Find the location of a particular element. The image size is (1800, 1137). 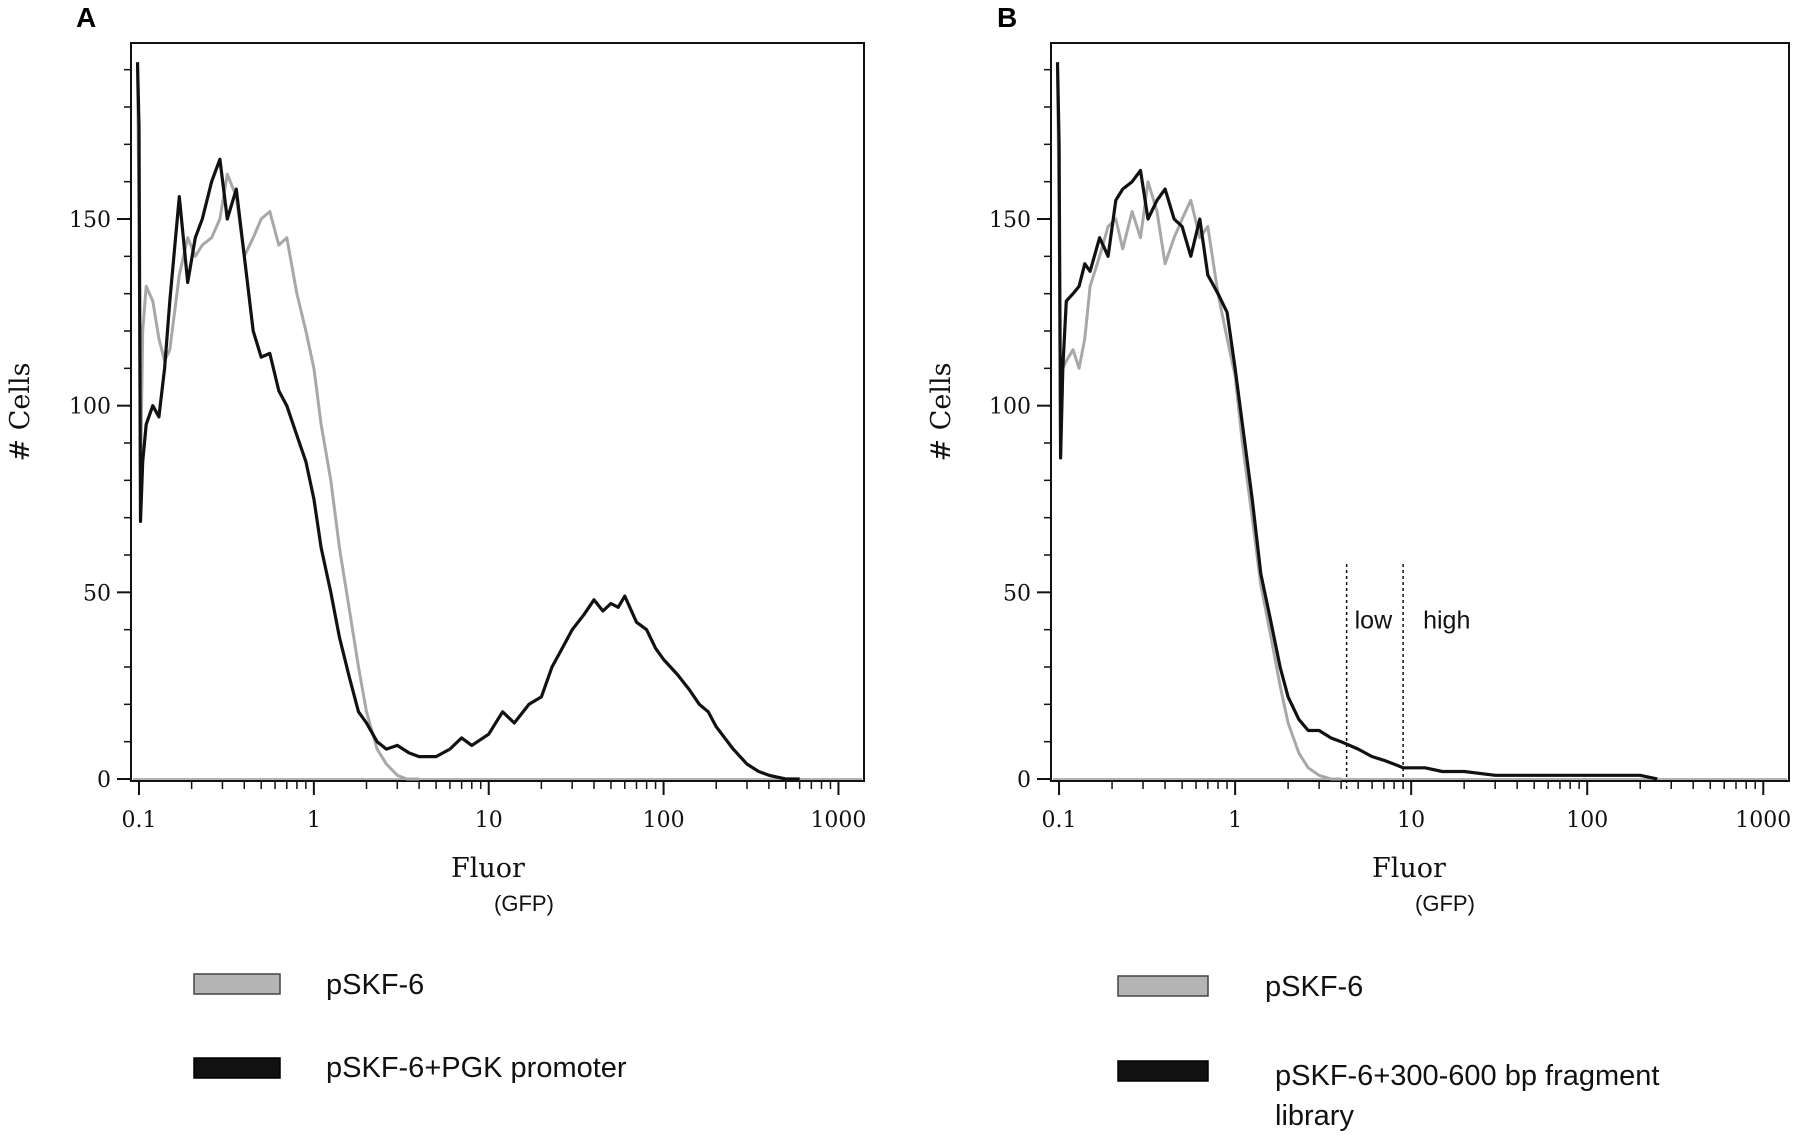

gate-label: low is located at coordinates (1374, 620).